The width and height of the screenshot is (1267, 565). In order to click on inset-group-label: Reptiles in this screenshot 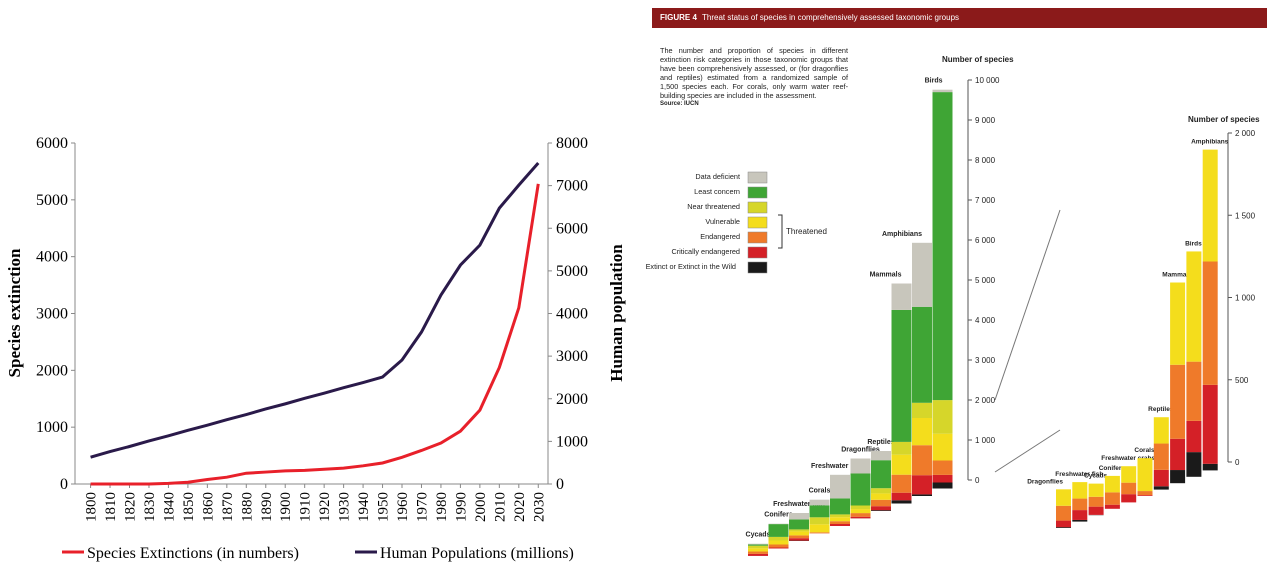, I will do `click(1161, 409)`.